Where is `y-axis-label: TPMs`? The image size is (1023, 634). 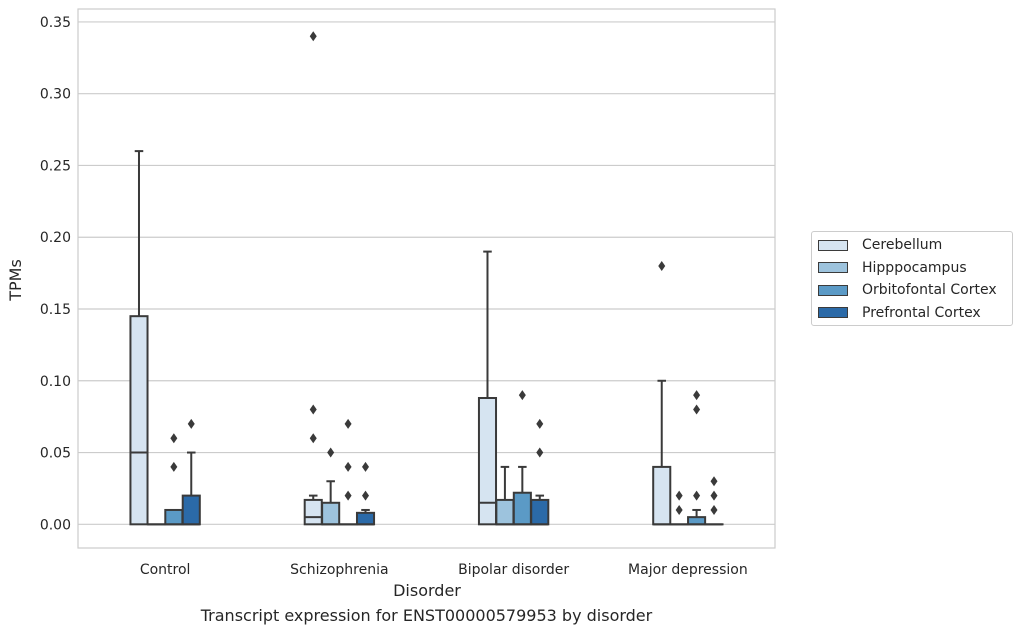
y-axis-label: TPMs is located at coordinates (15, 280).